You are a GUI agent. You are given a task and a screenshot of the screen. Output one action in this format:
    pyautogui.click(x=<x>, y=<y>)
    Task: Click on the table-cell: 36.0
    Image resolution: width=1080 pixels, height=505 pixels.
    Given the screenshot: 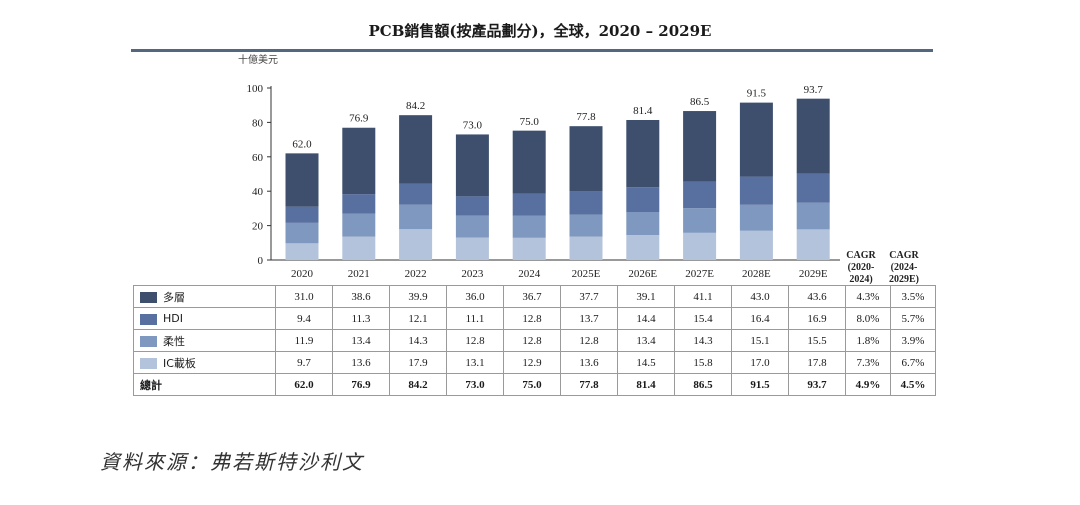 What is the action you would take?
    pyautogui.click(x=475, y=296)
    